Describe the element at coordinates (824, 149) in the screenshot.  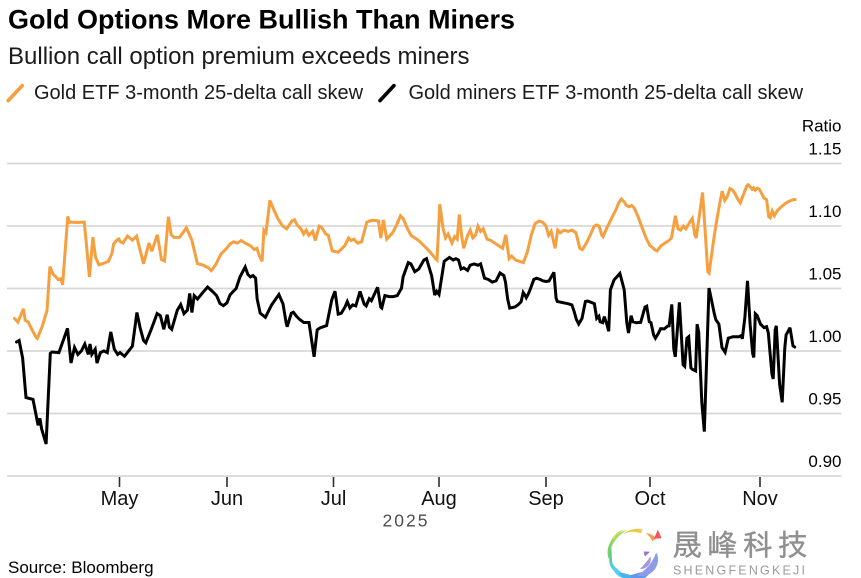
I see `svg-text: 1.15` at that location.